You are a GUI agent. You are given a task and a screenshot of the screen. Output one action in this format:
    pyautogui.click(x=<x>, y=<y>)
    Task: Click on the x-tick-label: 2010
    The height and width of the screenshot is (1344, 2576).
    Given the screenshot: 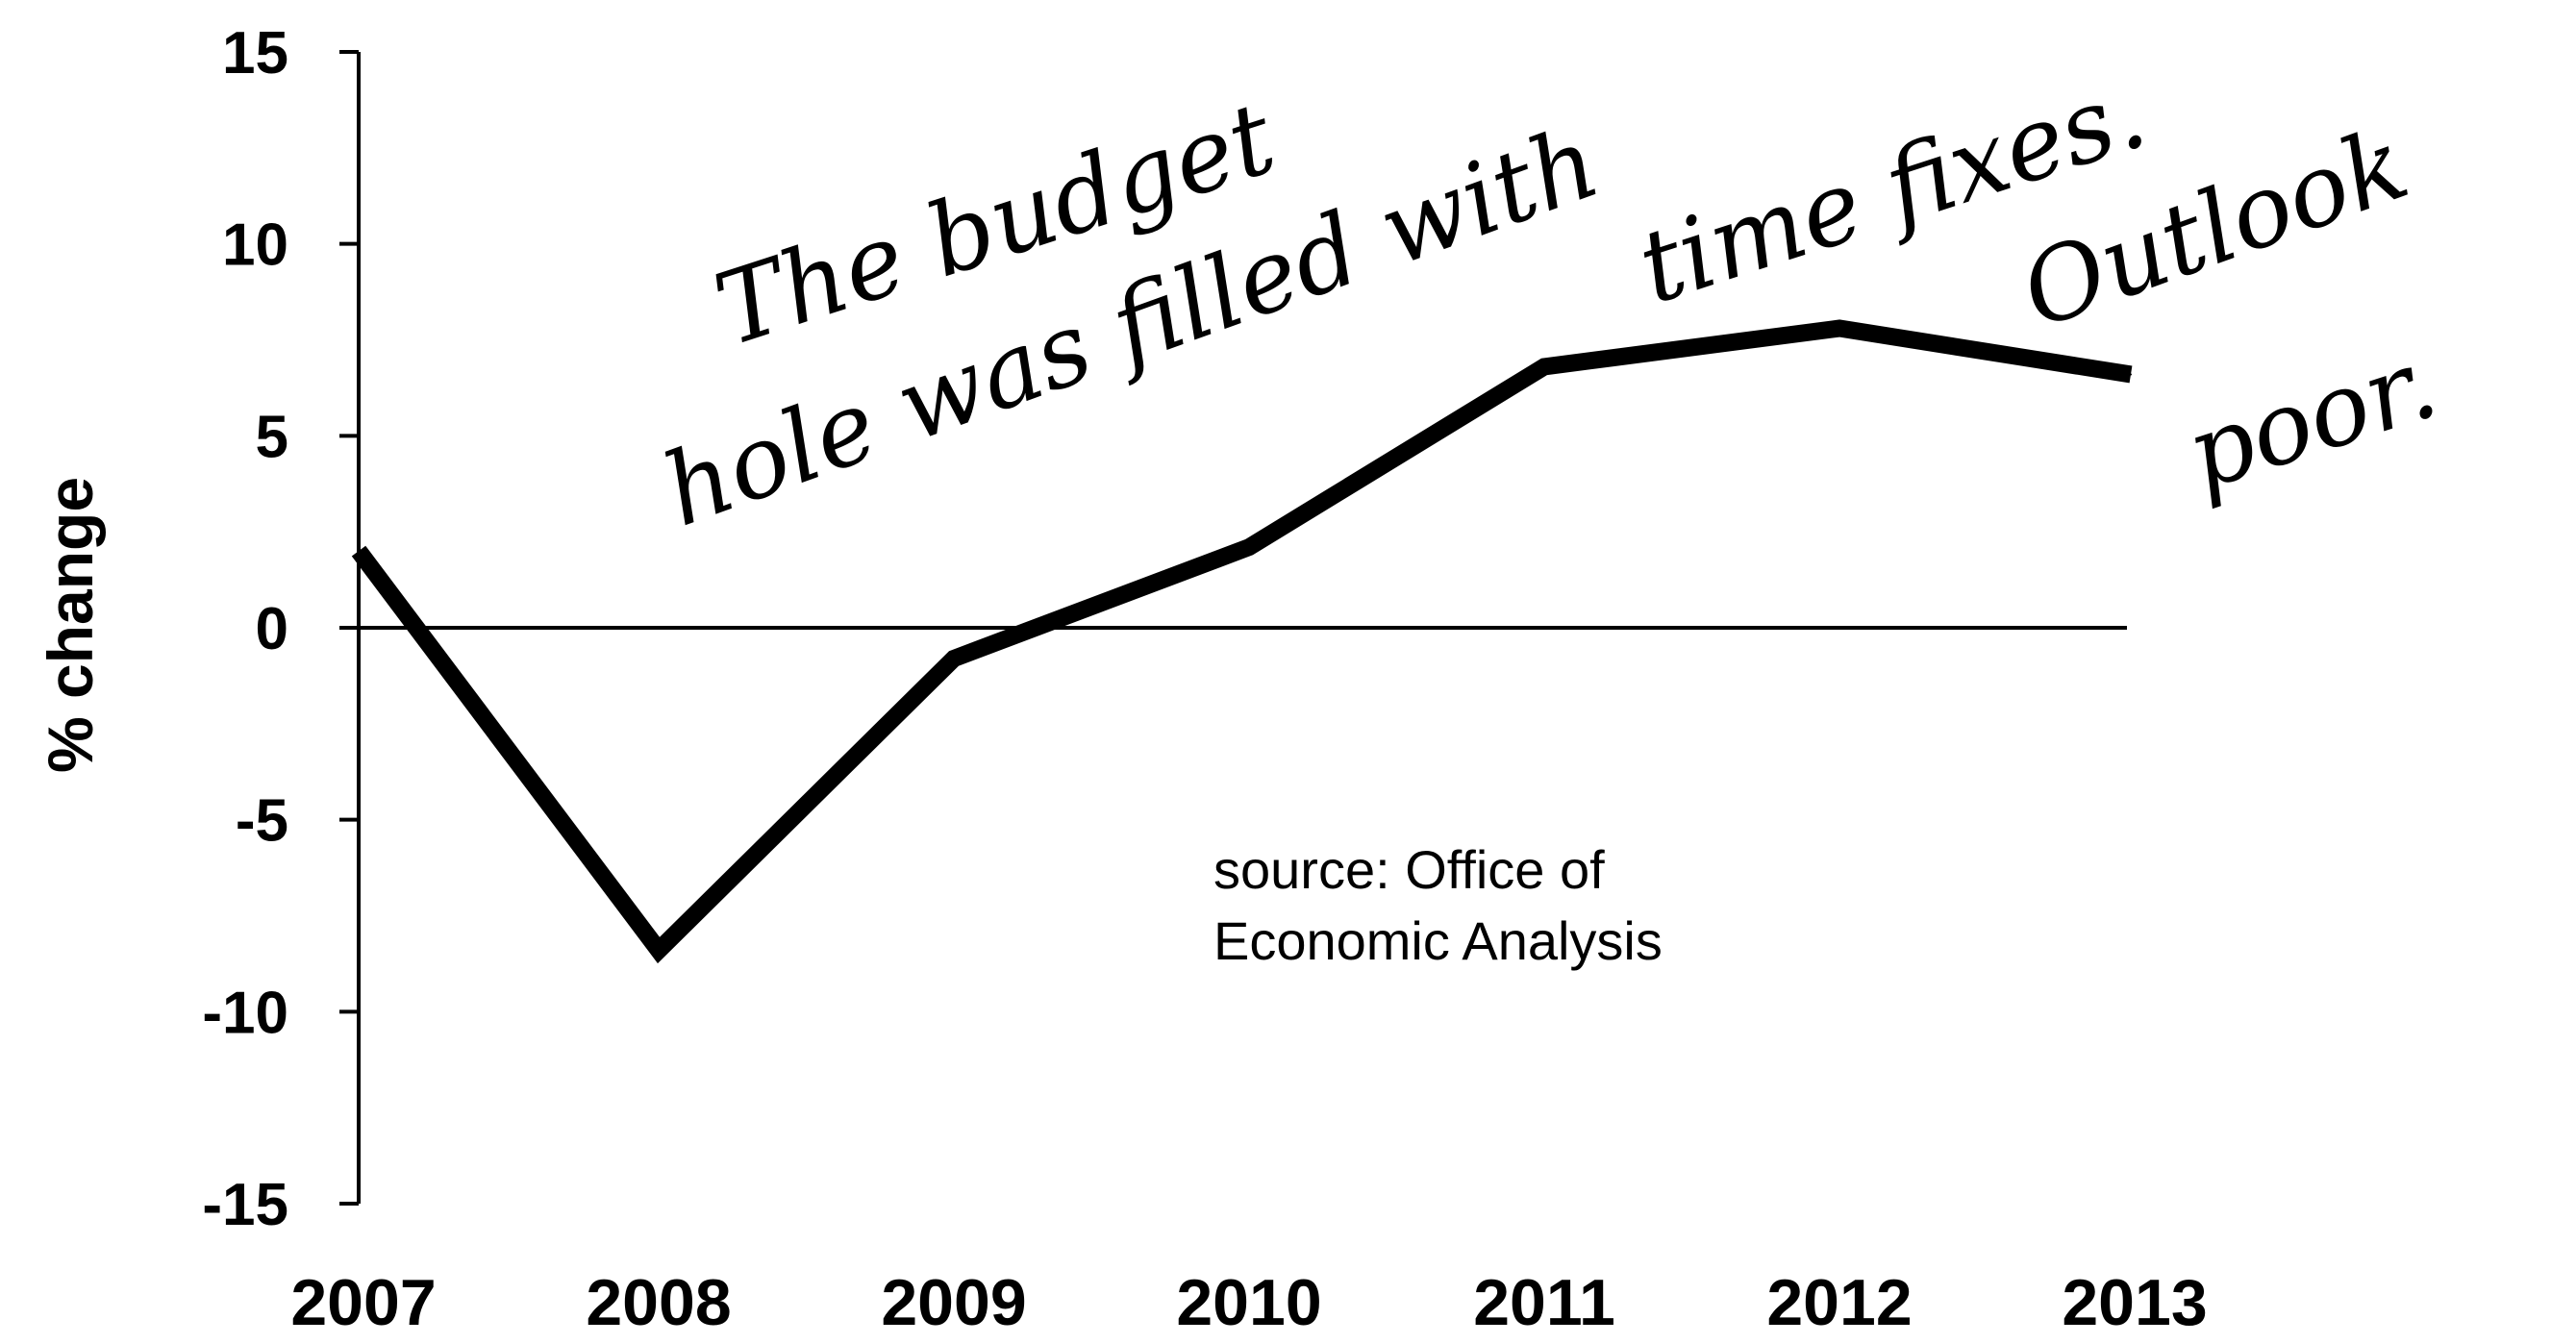 What is the action you would take?
    pyautogui.click(x=1248, y=1302)
    